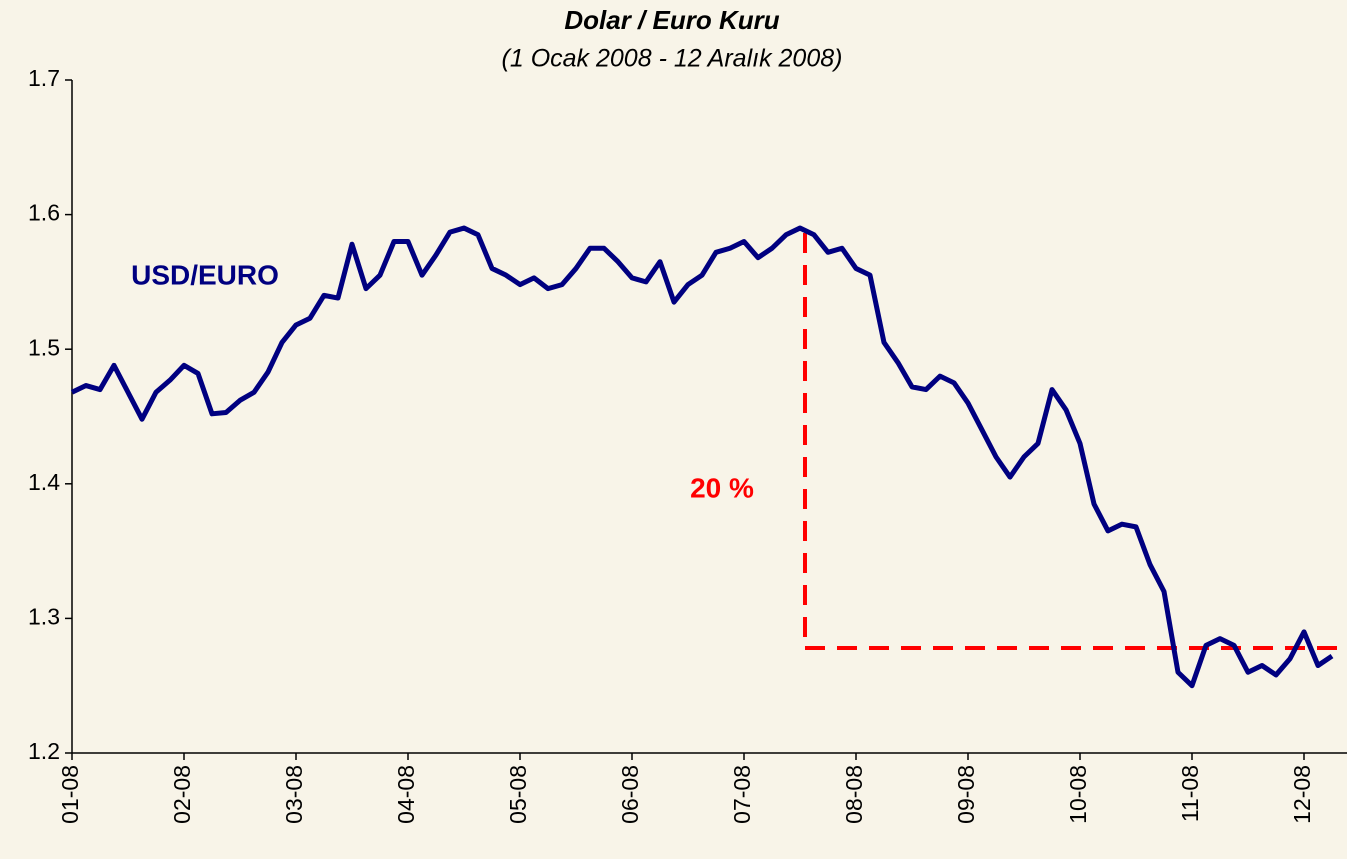  Describe the element at coordinates (44, 78) in the screenshot. I see `y-tick-label: 1.7` at that location.